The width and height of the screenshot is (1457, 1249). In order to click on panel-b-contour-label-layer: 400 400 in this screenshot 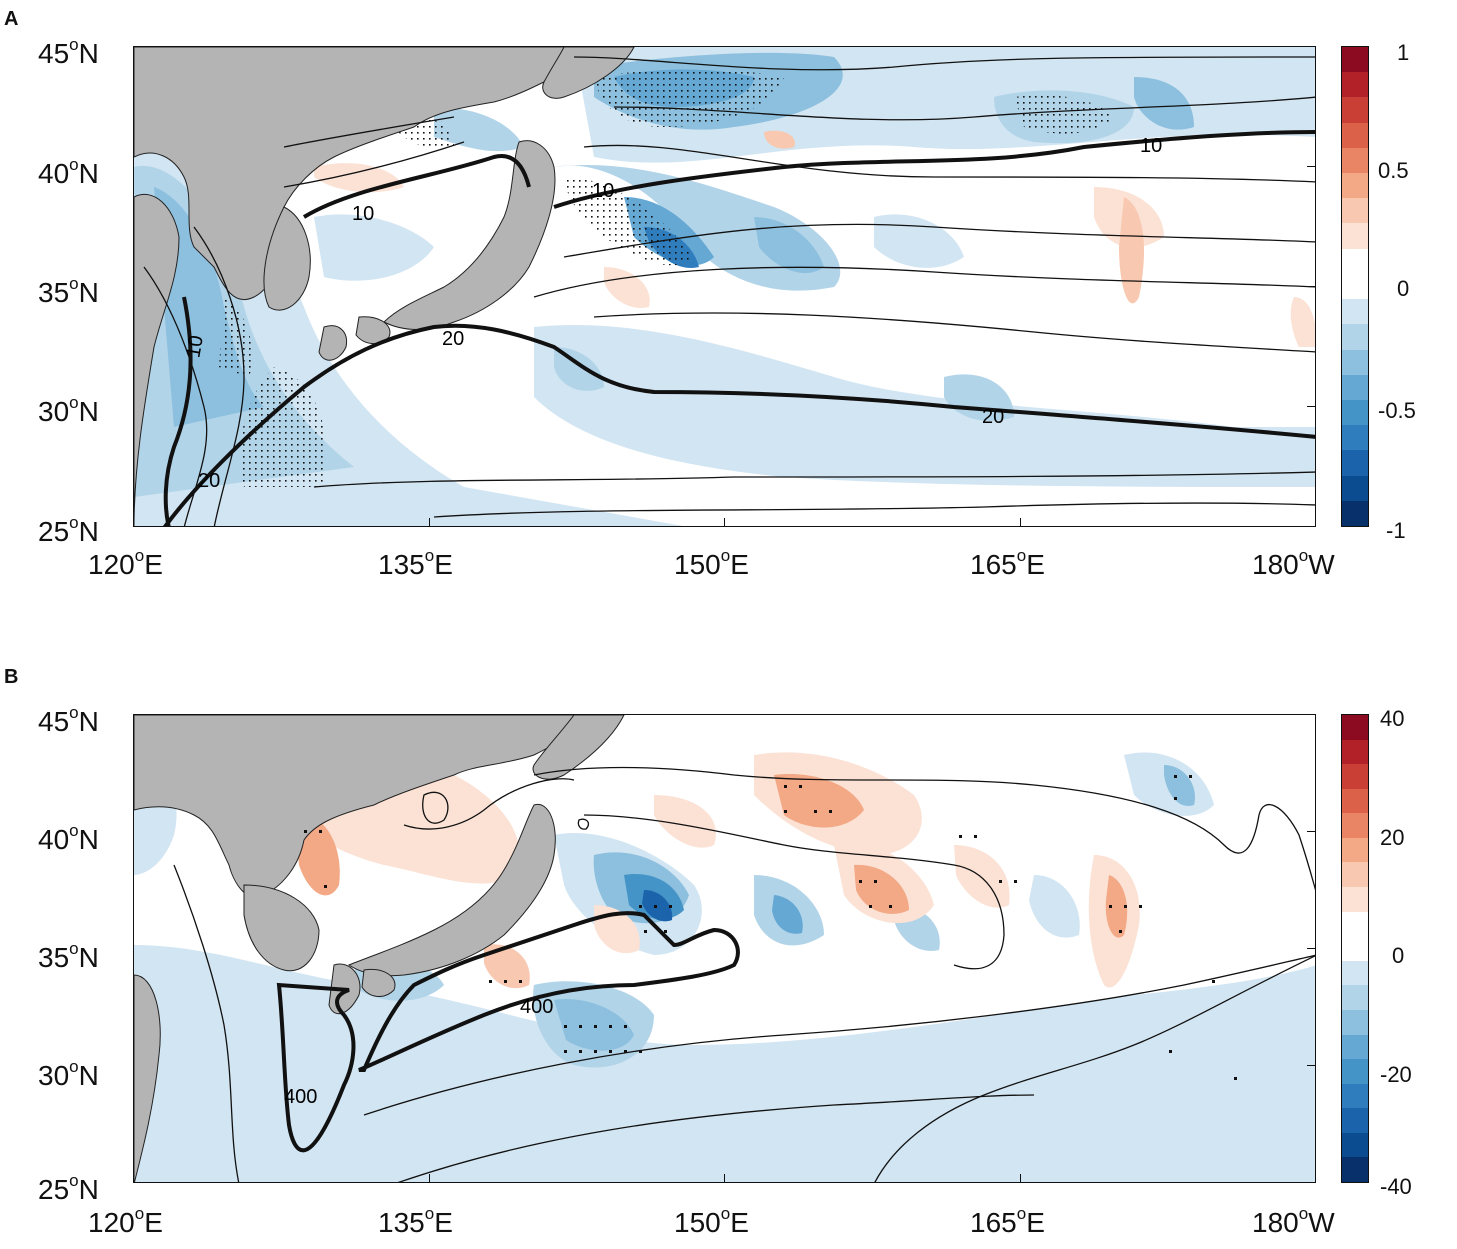, I will do `click(418, 1052)`.